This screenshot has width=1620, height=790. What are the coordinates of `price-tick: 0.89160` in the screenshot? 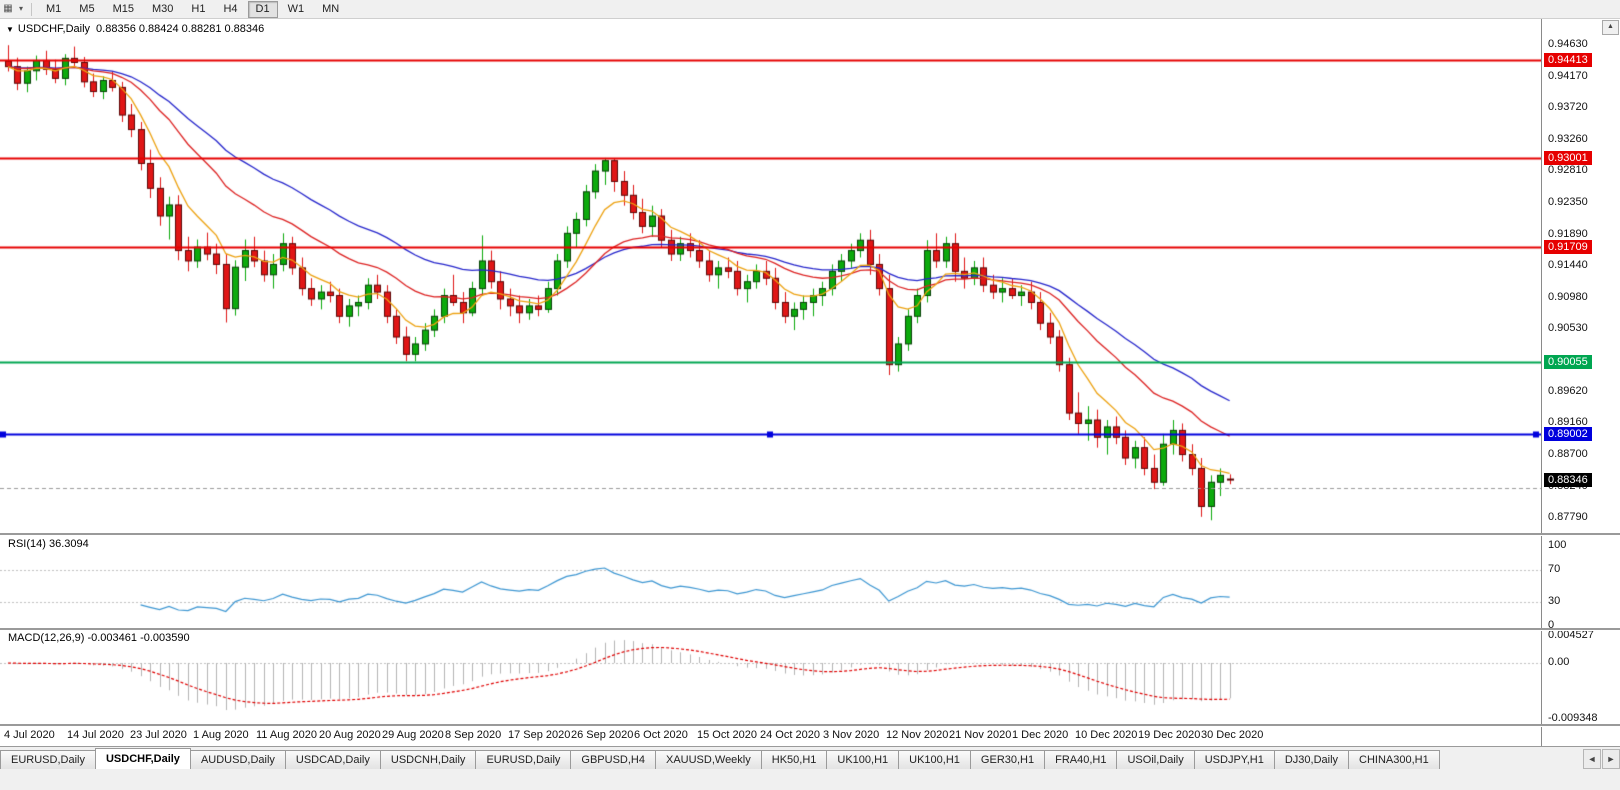 It's located at (1568, 422).